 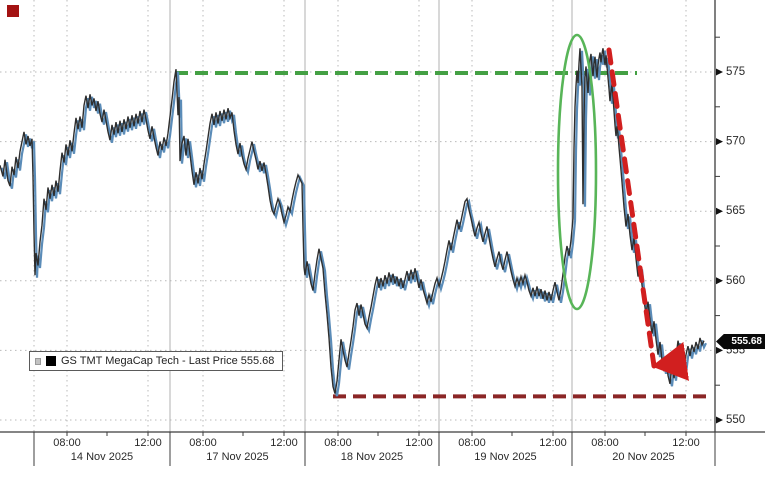 What do you see at coordinates (735, 142) in the screenshot?
I see `y-tick-label: 570` at bounding box center [735, 142].